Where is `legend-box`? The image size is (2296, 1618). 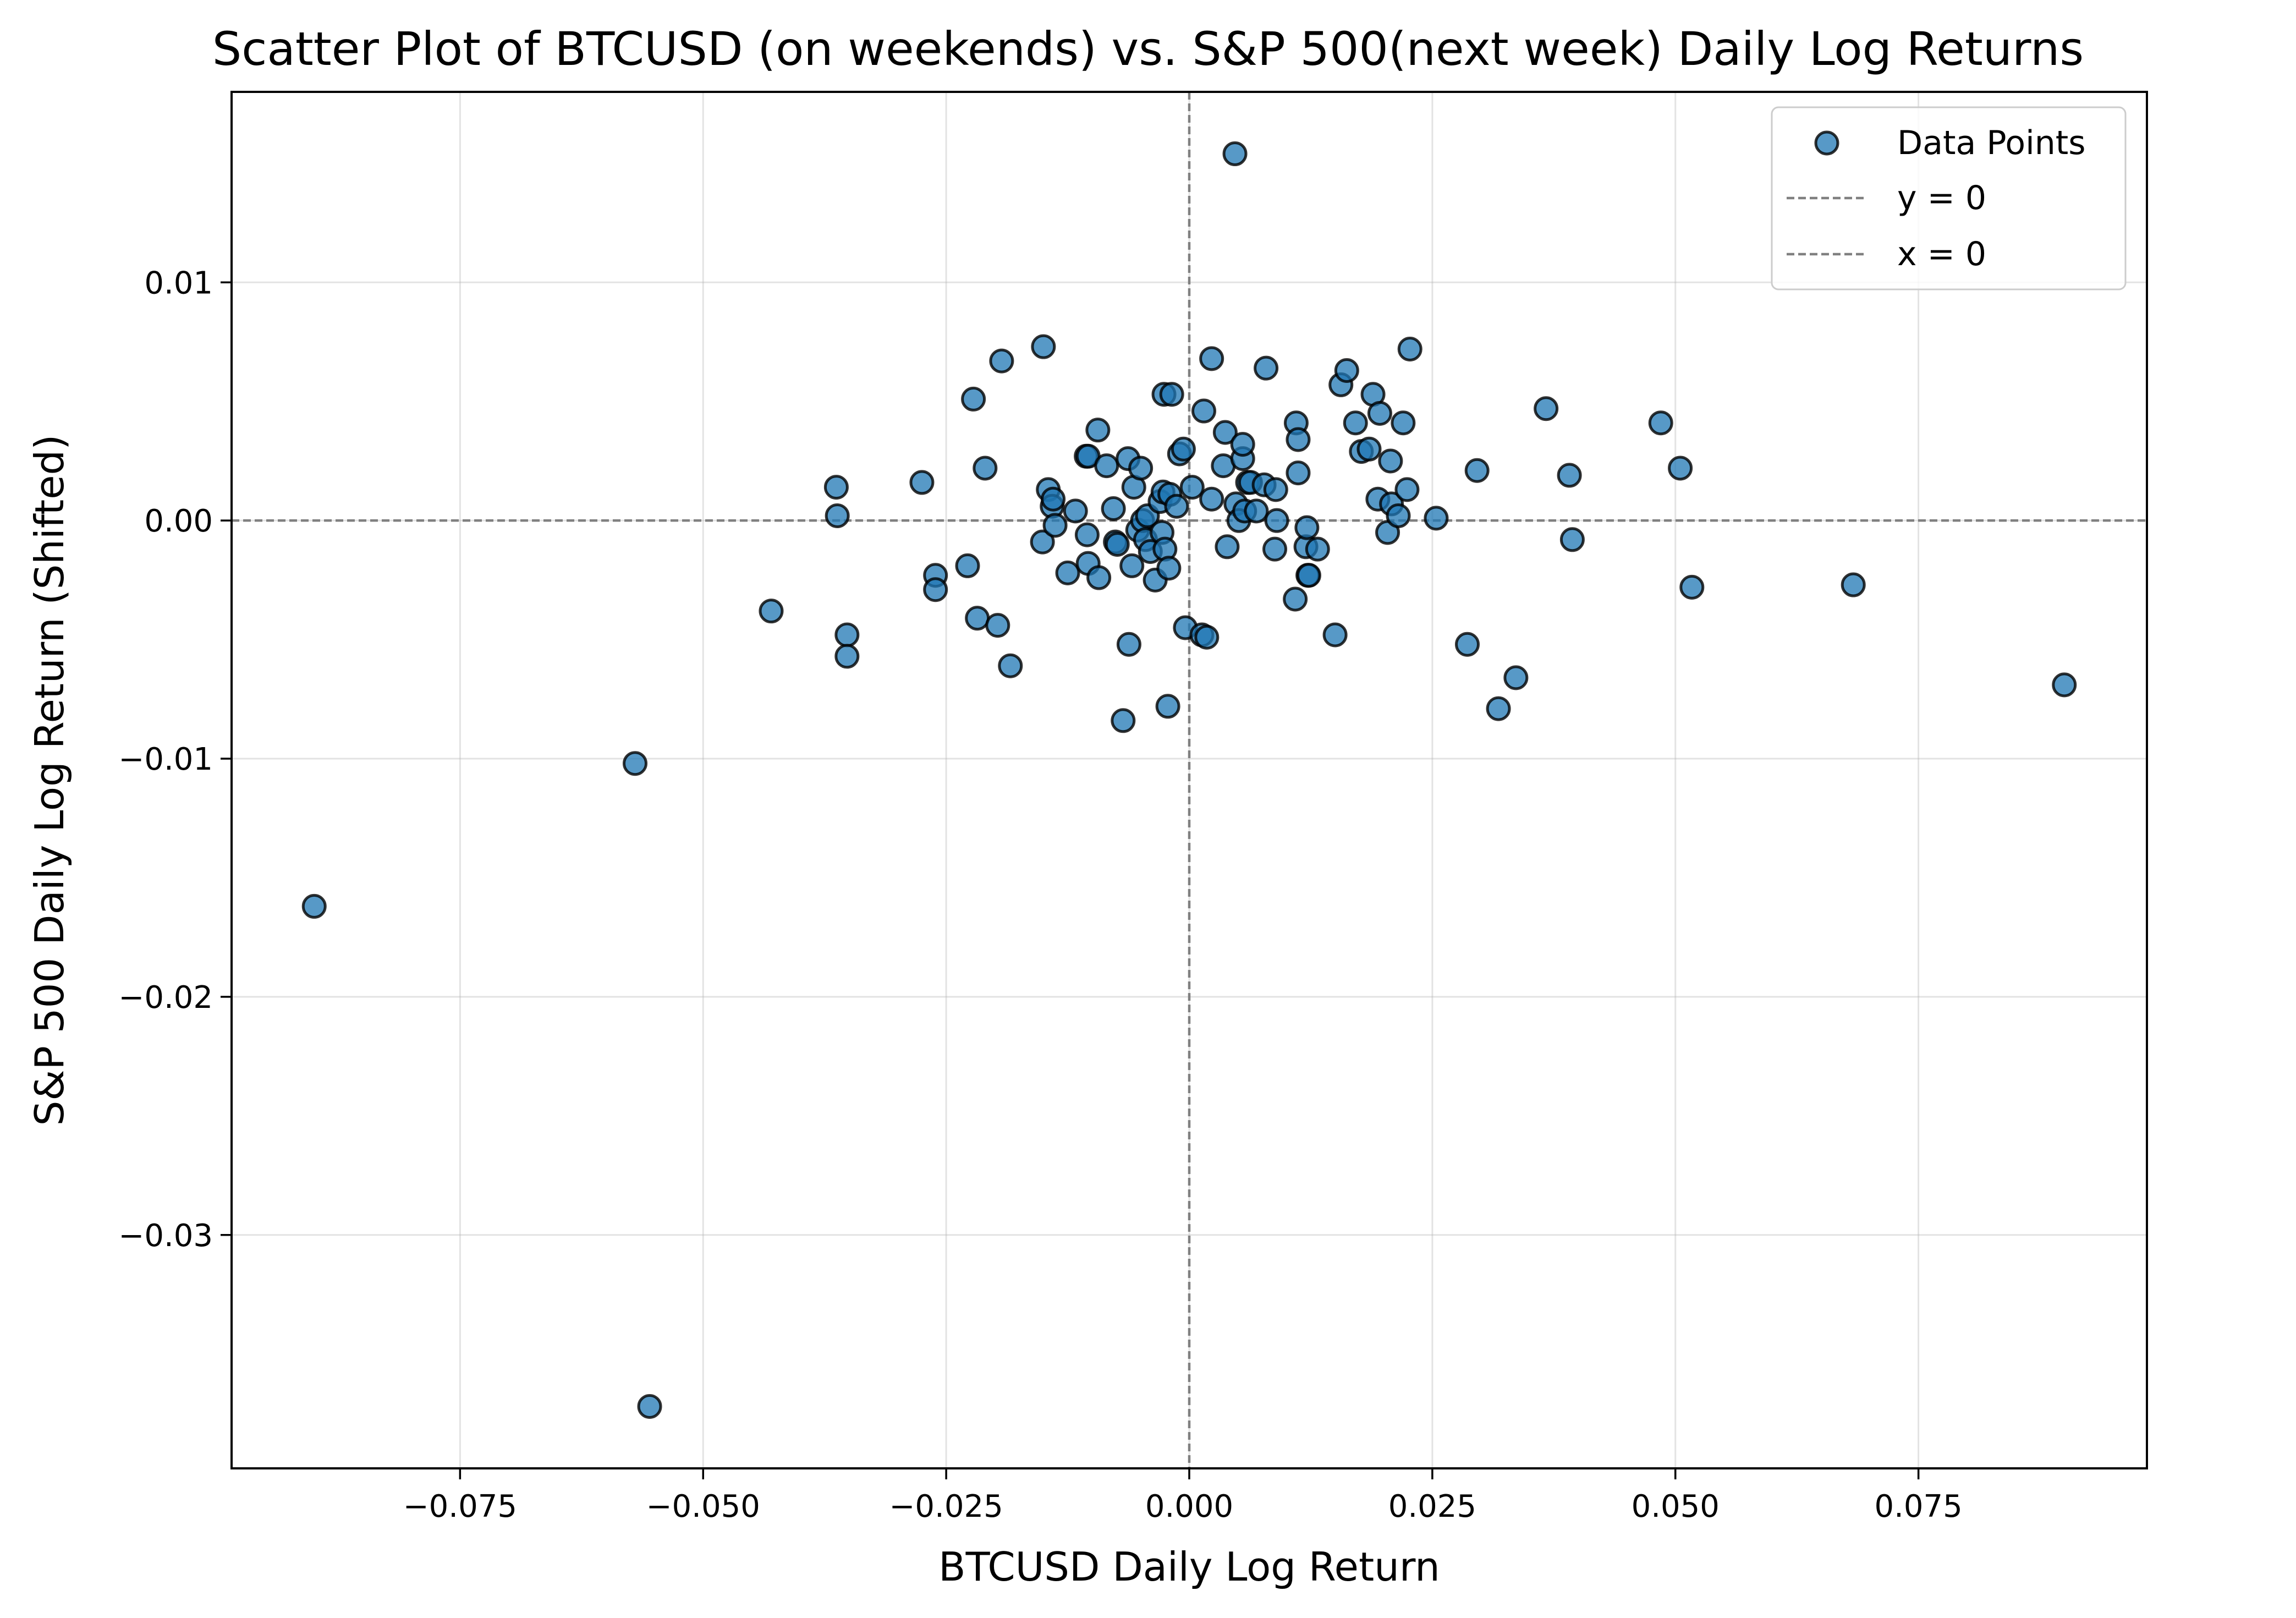 legend-box is located at coordinates (1949, 198).